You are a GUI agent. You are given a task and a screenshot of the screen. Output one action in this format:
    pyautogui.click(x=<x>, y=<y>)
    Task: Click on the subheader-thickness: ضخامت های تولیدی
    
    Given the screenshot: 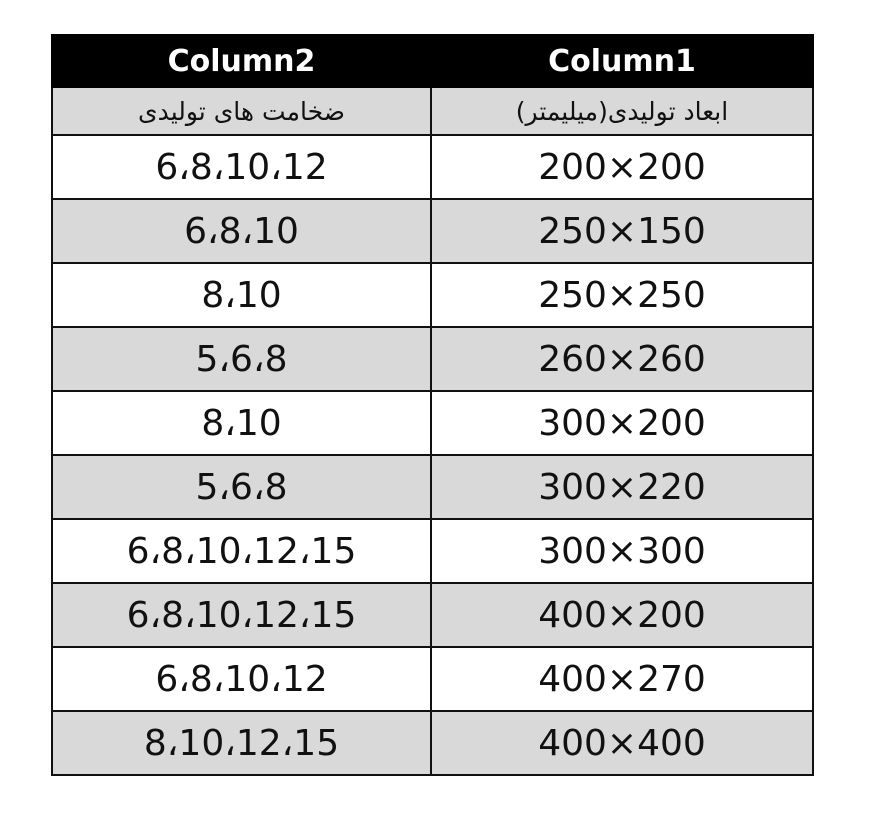 What is the action you would take?
    pyautogui.click(x=241, y=111)
    